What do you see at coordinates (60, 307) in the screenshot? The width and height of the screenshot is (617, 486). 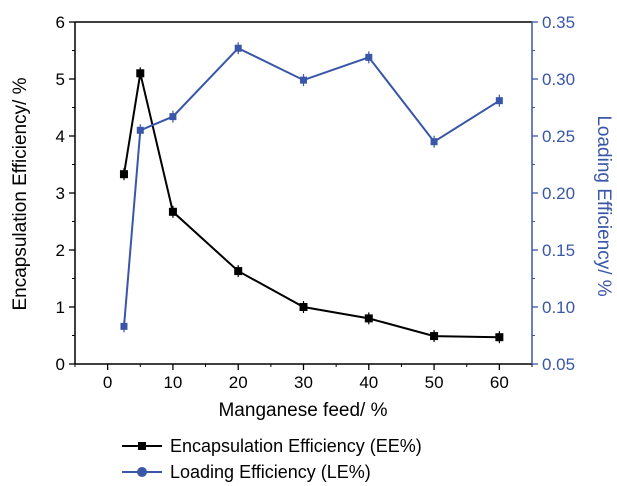 I see `left-y-tick-label: 1` at bounding box center [60, 307].